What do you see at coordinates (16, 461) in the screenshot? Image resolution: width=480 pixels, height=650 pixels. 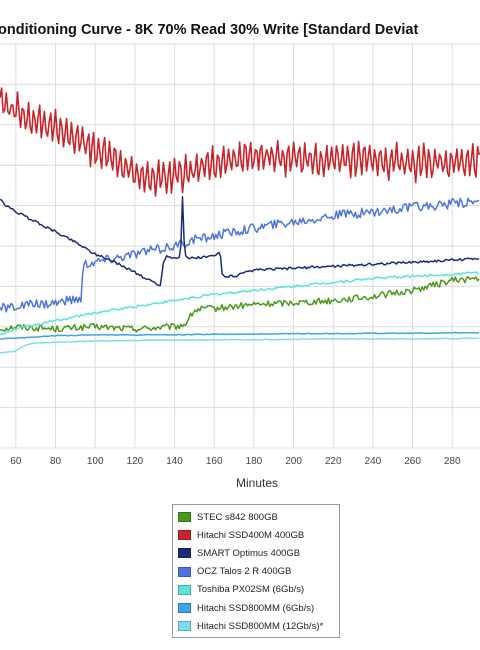 I see `x-tick-label: 60` at bounding box center [16, 461].